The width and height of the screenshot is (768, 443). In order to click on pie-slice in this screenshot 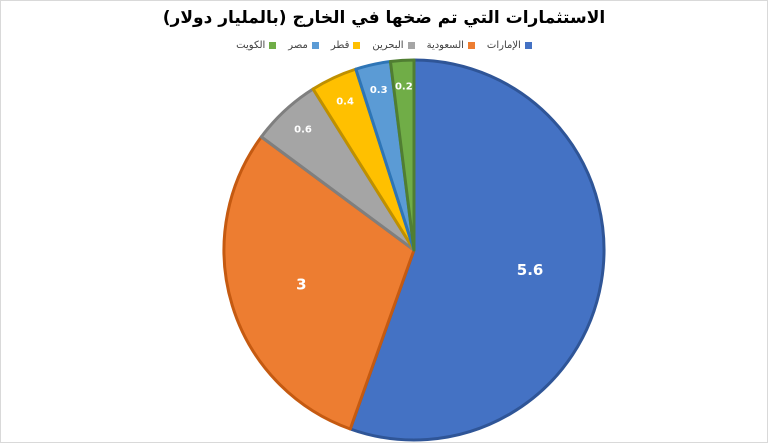, I will do `click(402, 155)`.